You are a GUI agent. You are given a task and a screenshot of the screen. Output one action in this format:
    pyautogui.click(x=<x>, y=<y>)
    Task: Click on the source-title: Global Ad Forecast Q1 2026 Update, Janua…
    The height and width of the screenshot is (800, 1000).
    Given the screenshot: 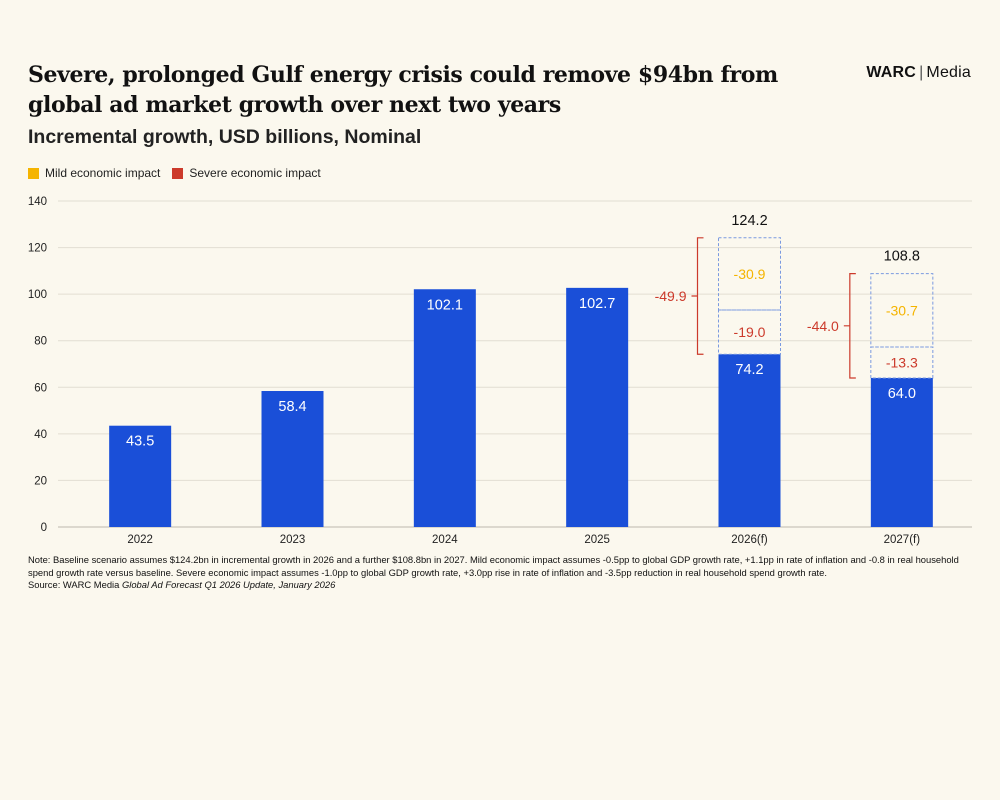 What is the action you would take?
    pyautogui.click(x=228, y=585)
    